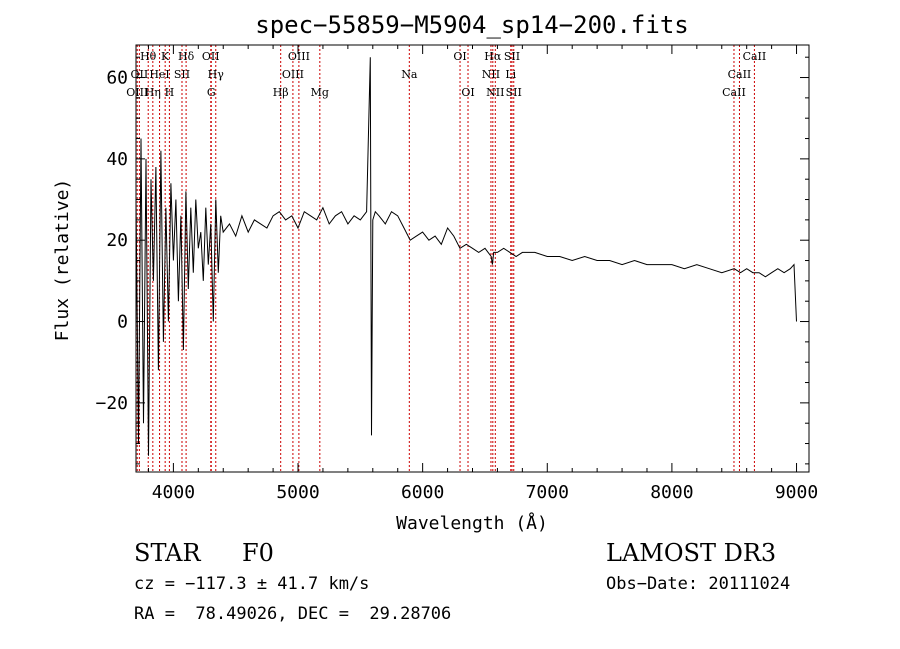 The image size is (900, 649). Describe the element at coordinates (297, 492) in the screenshot. I see `x-tick-label-1: 5000` at that location.